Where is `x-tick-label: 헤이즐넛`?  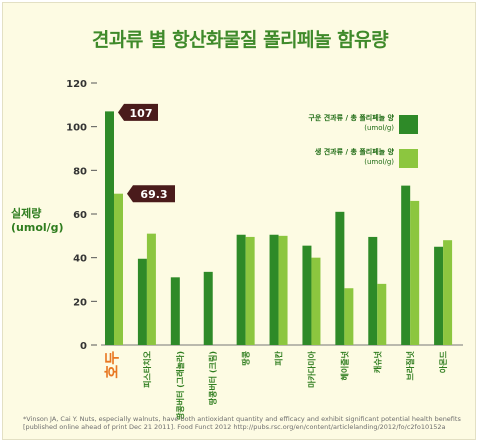
x-tick-label: 헤이즐넛 is located at coordinates (344, 365).